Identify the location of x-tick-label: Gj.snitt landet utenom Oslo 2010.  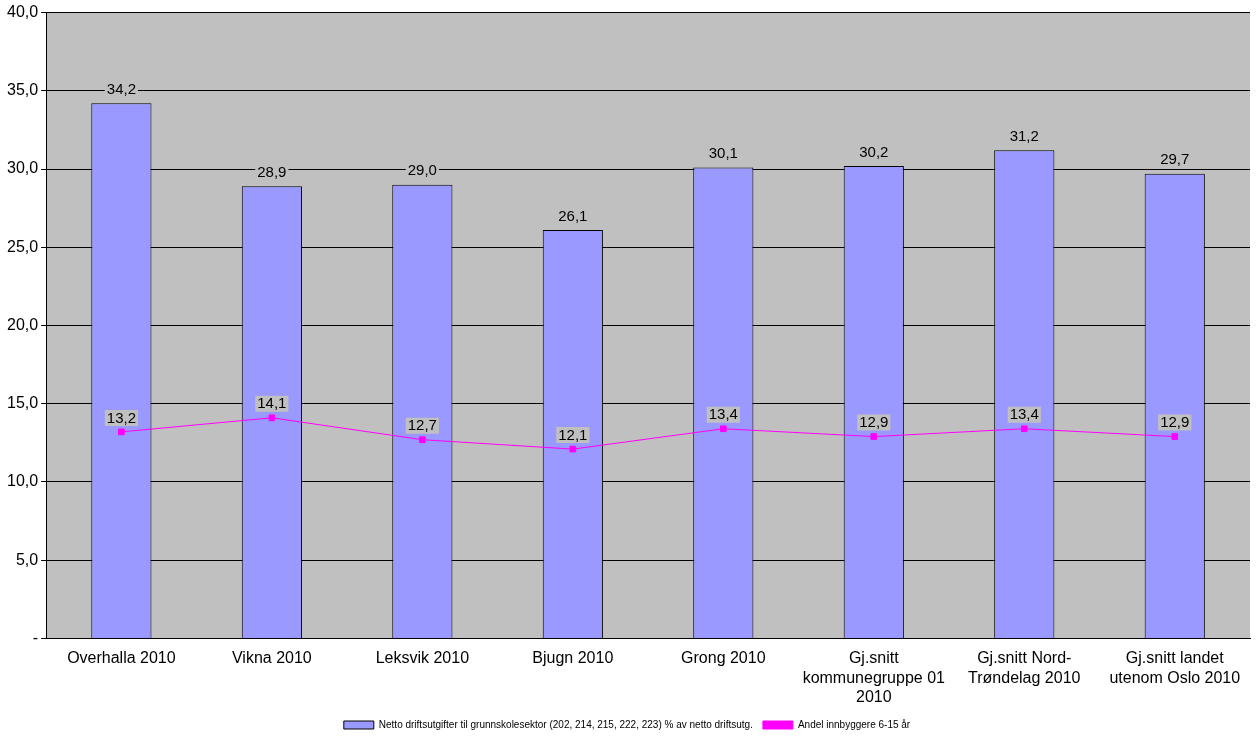
(1175, 667).